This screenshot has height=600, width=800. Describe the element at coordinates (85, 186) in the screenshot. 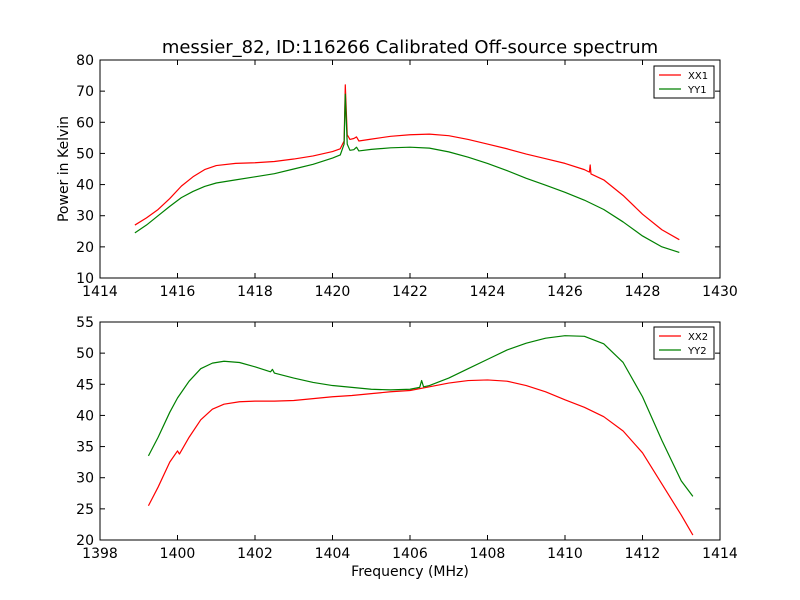

I see `top-chart-ytick-label: 40` at that location.